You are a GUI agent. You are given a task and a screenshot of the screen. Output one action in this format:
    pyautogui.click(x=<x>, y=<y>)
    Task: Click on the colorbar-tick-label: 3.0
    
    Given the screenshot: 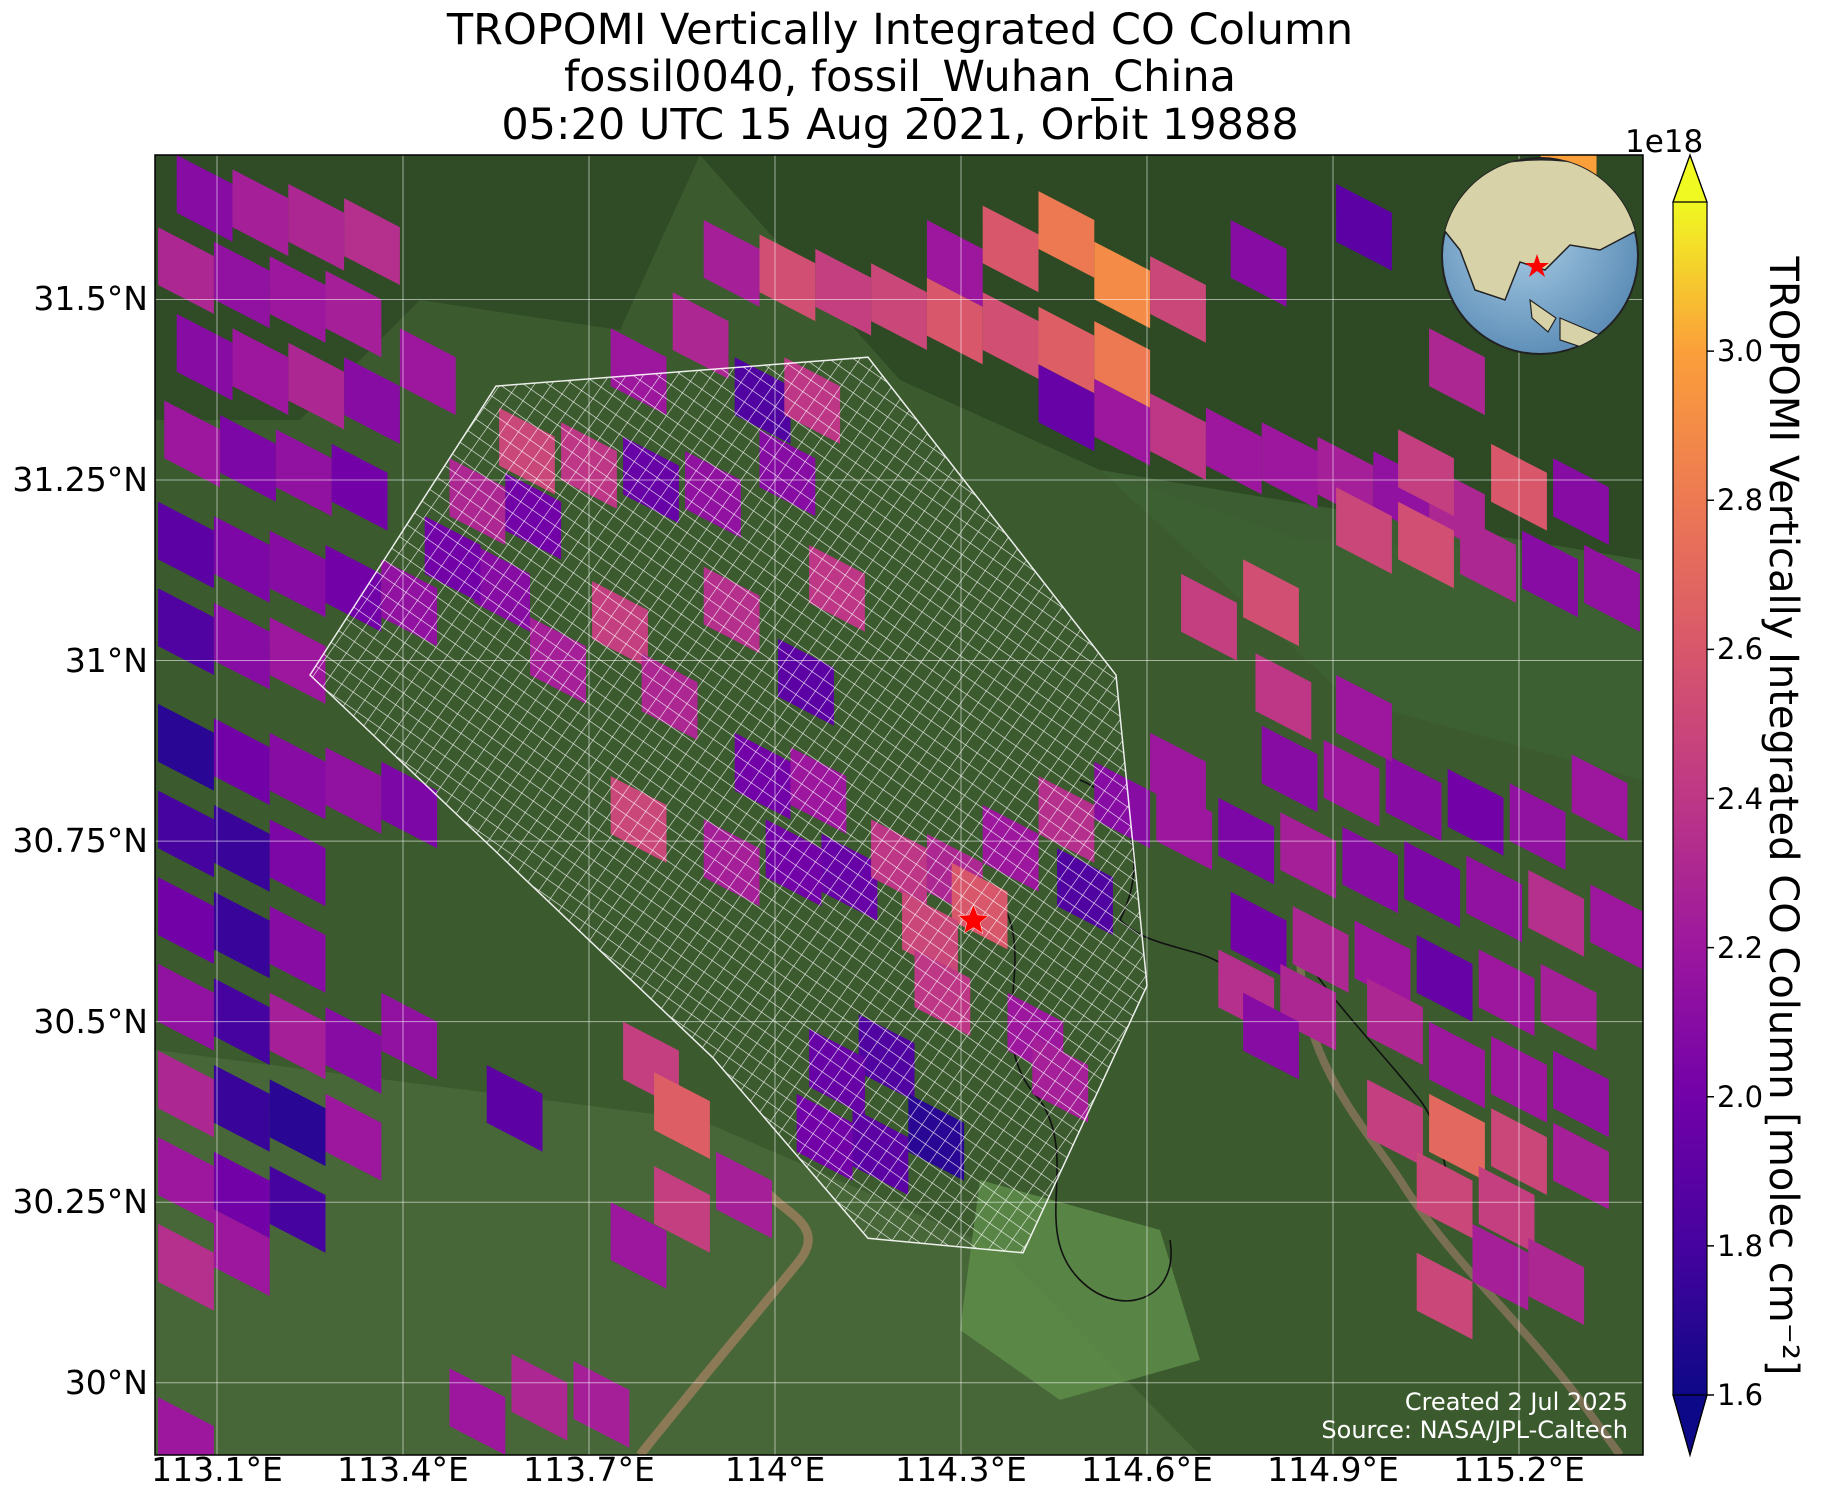 What is the action you would take?
    pyautogui.click(x=1740, y=351)
    